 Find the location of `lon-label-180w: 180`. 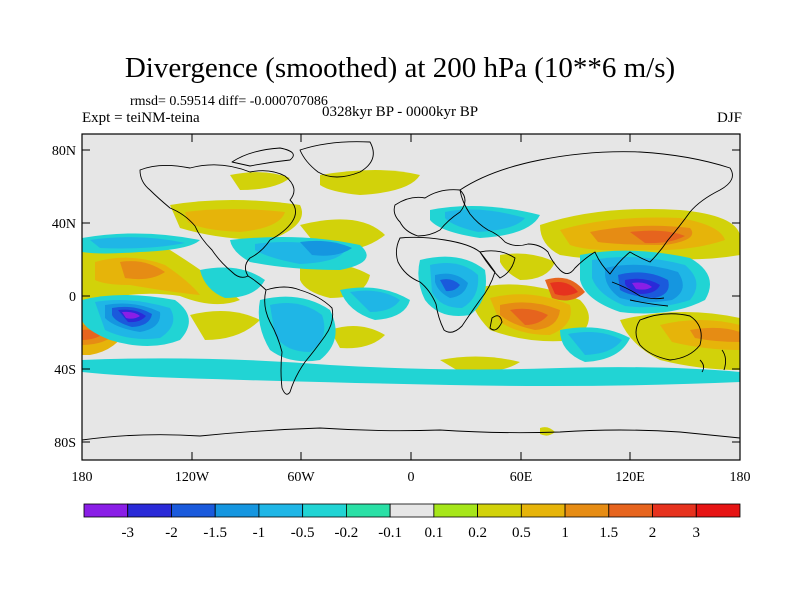

lon-label-180w: 180 is located at coordinates (82, 477).